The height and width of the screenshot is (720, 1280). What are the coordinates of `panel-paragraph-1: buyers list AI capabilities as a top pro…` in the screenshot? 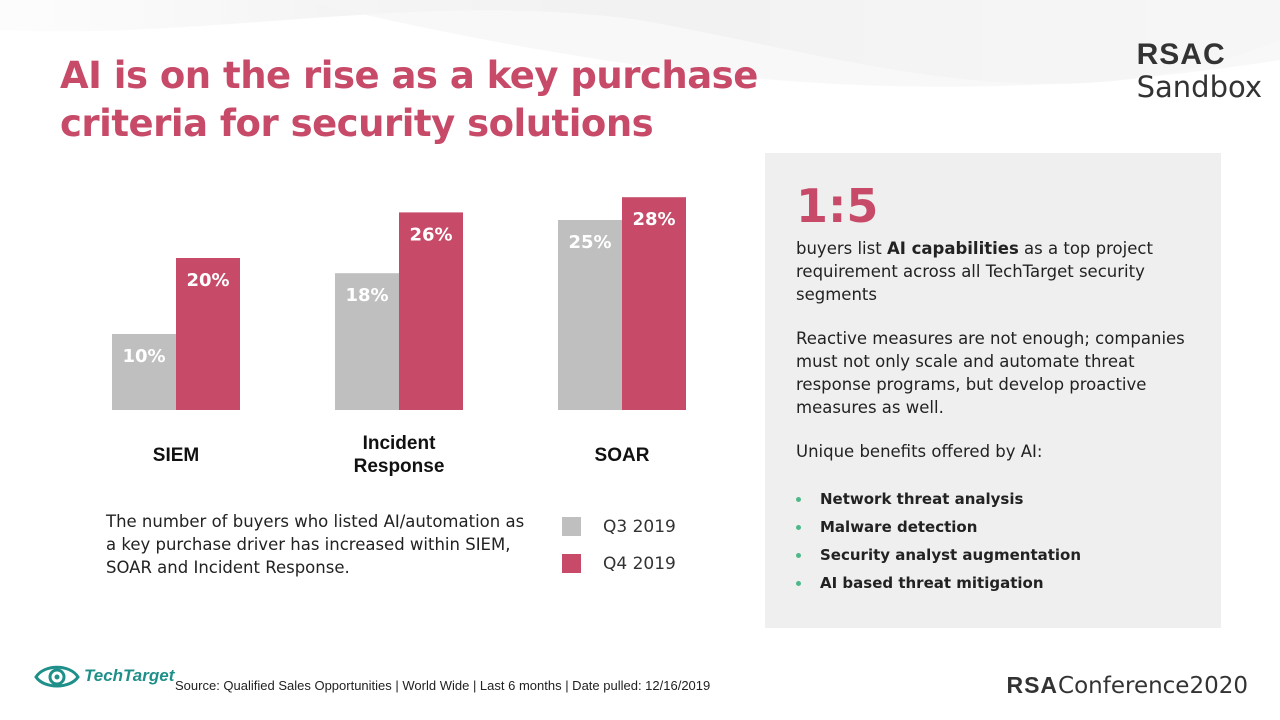 It's located at (993, 271).